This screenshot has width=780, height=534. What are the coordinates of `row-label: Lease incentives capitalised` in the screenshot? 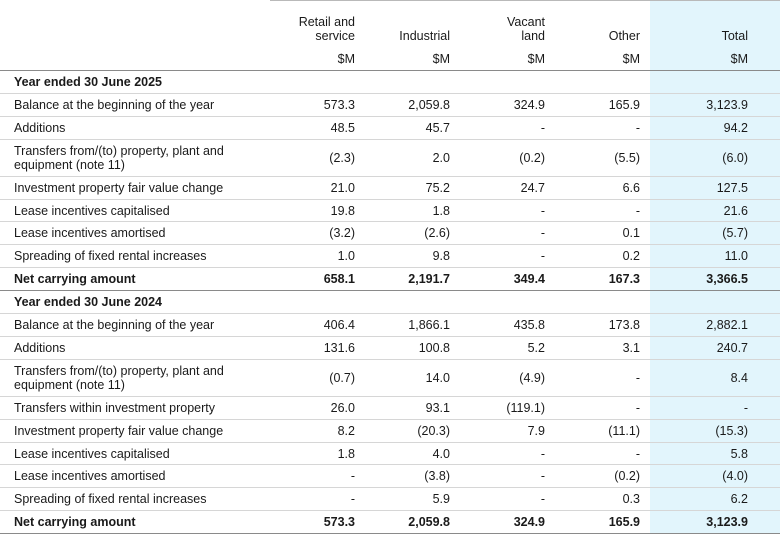 It's located at (135, 454).